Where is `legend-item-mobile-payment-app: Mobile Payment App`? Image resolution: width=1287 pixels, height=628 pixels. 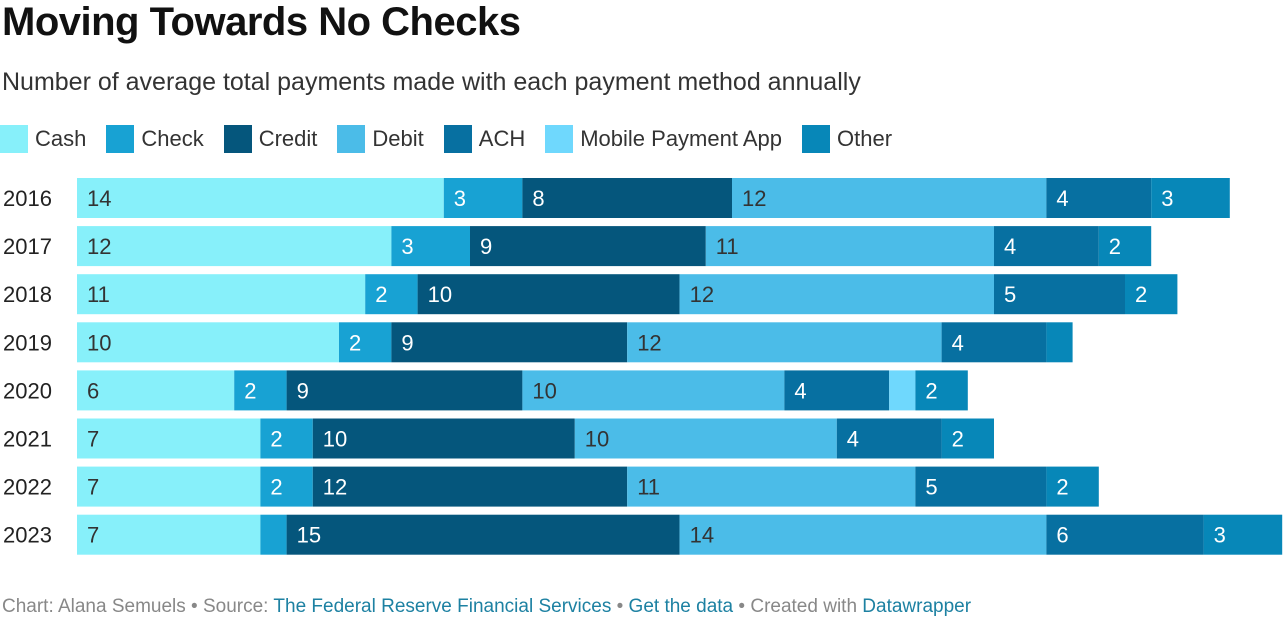
legend-item-mobile-payment-app: Mobile Payment App is located at coordinates (663, 139).